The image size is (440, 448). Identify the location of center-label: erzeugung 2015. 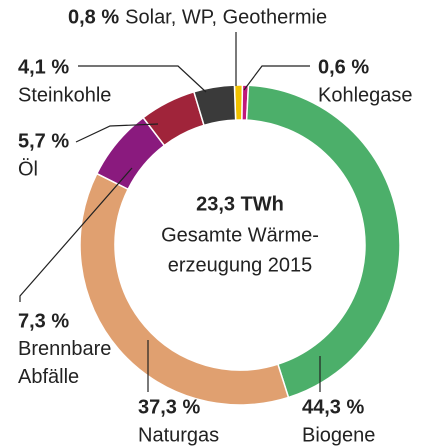
(240, 265).